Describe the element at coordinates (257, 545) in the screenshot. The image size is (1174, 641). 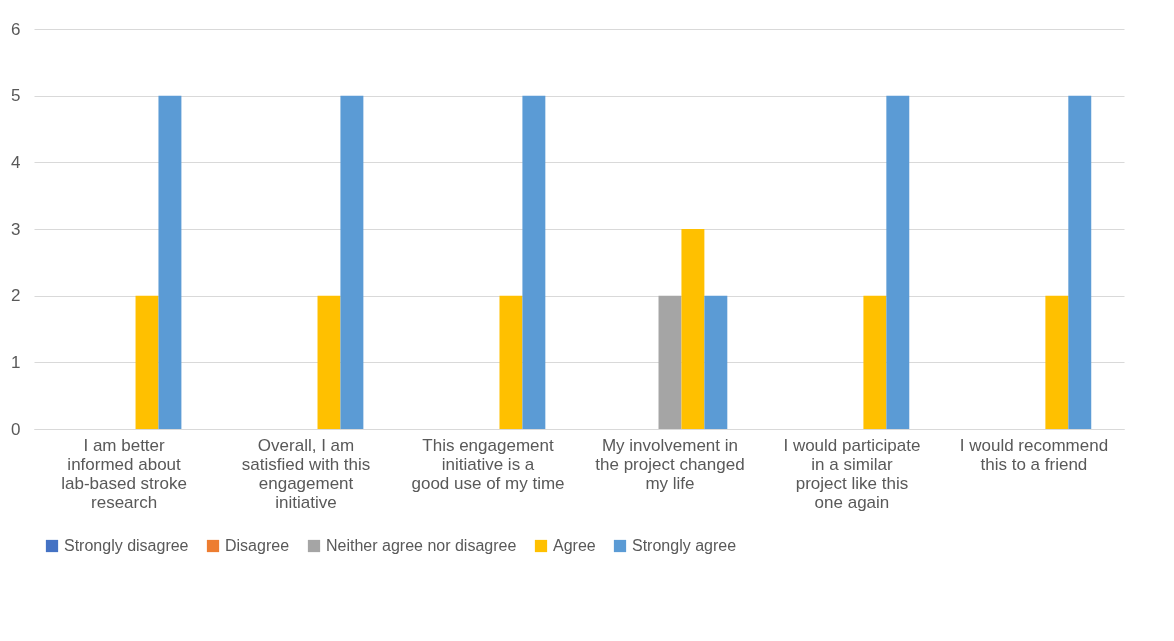
I see `legend-label: Disagree` at that location.